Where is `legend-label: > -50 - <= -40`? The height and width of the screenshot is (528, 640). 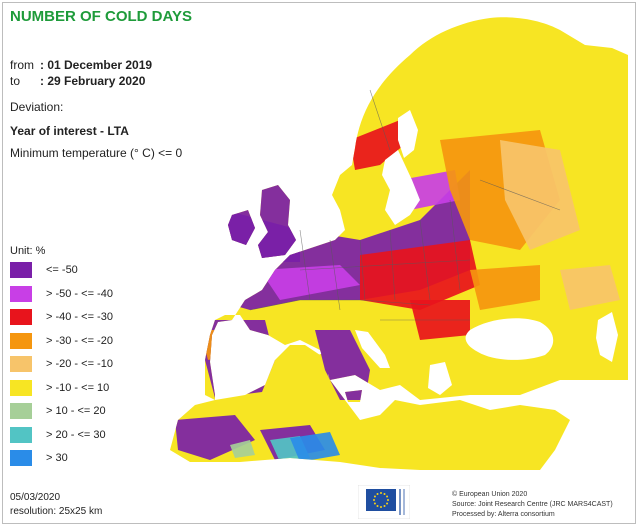 legend-label: > -50 - <= -40 is located at coordinates (79, 293).